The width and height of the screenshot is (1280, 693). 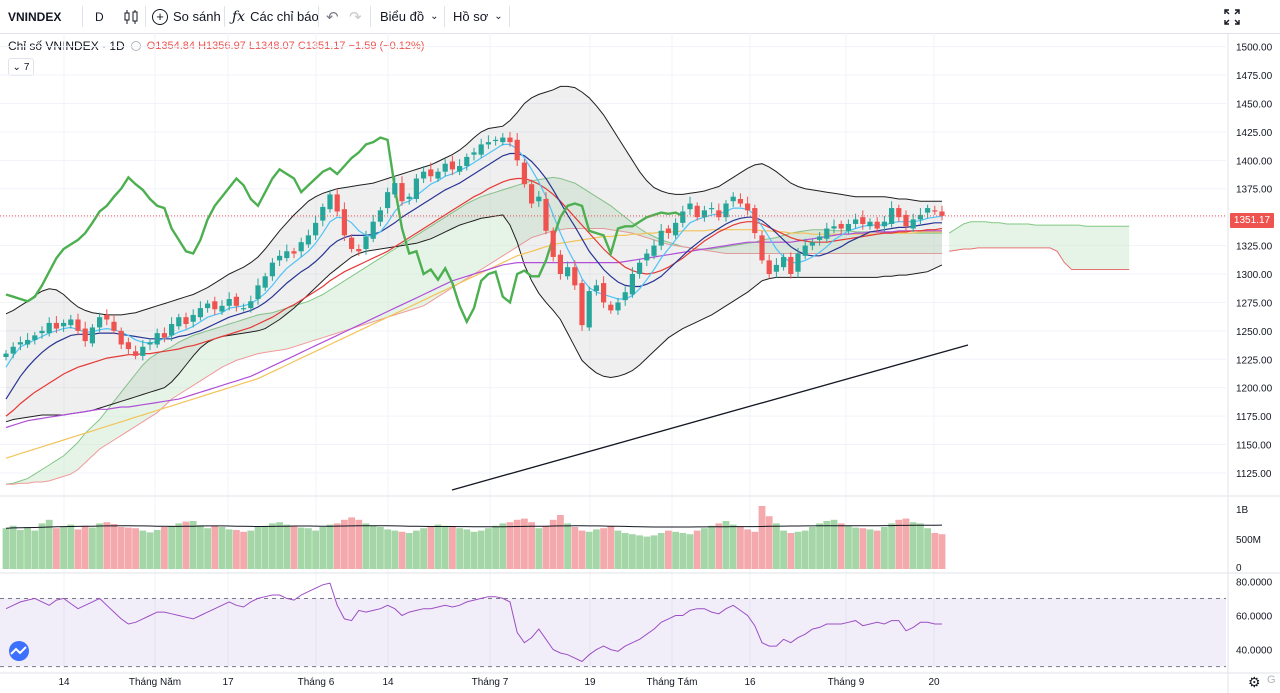 What do you see at coordinates (409, 16) in the screenshot?
I see `chart-type-dropdown: Biểu đồ ⌄` at bounding box center [409, 16].